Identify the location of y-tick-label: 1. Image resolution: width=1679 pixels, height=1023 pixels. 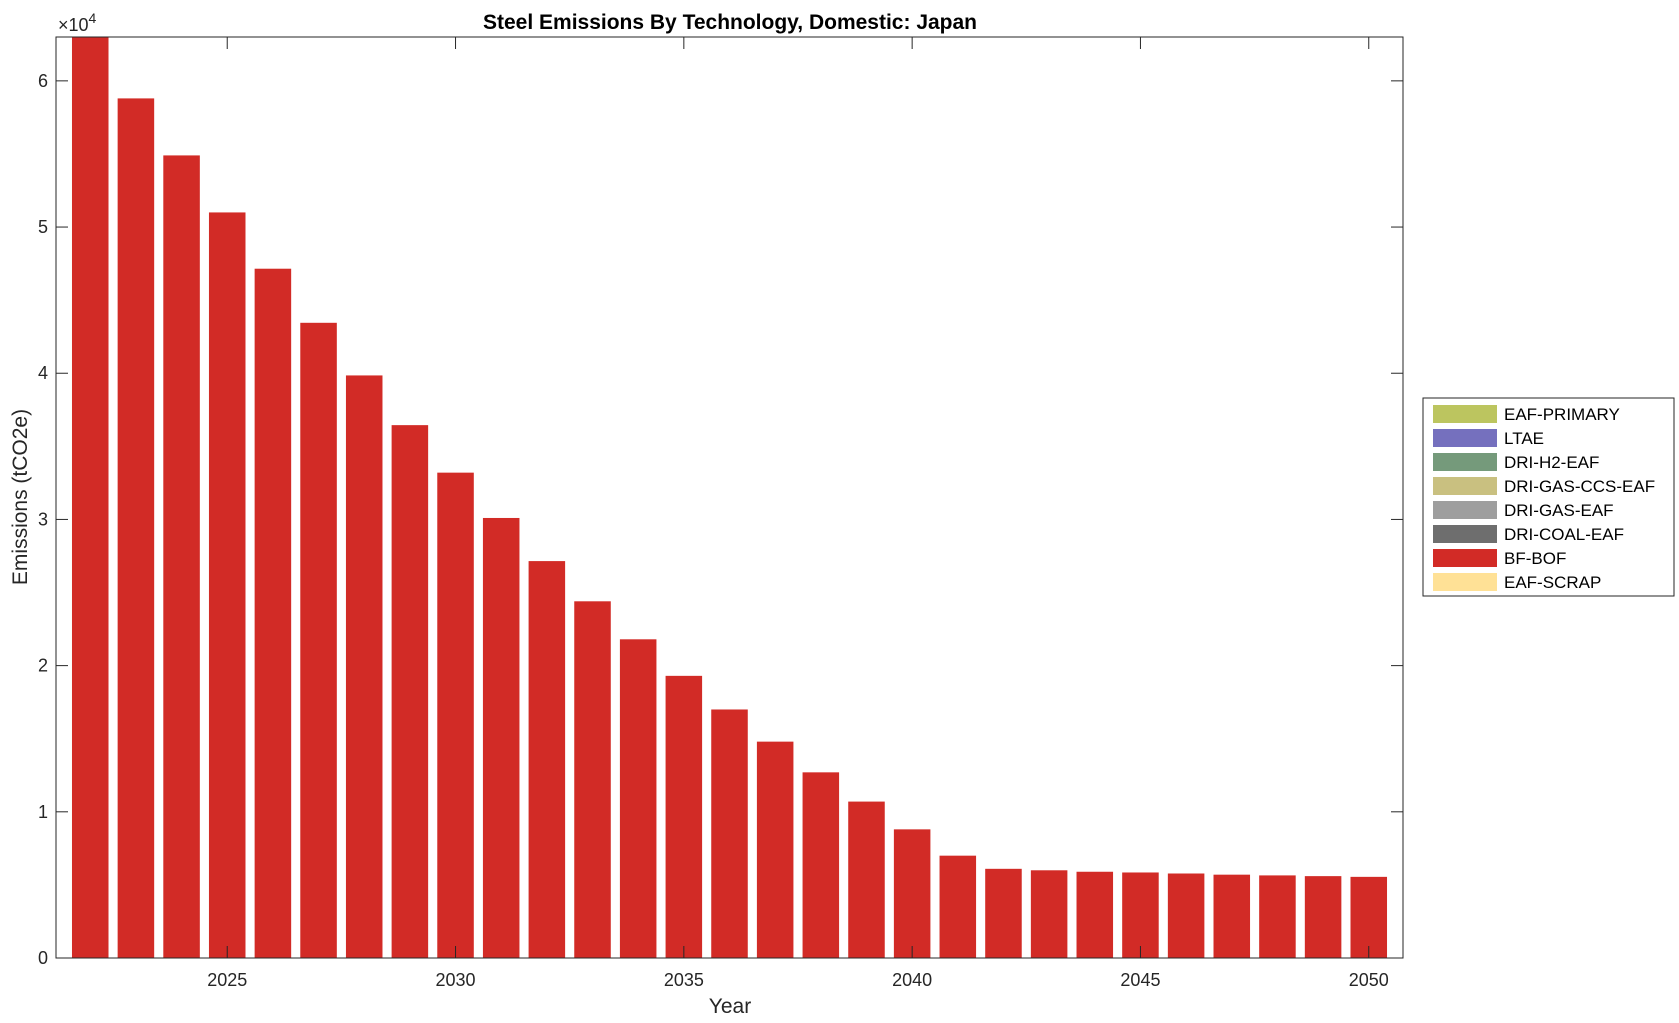
(43, 812).